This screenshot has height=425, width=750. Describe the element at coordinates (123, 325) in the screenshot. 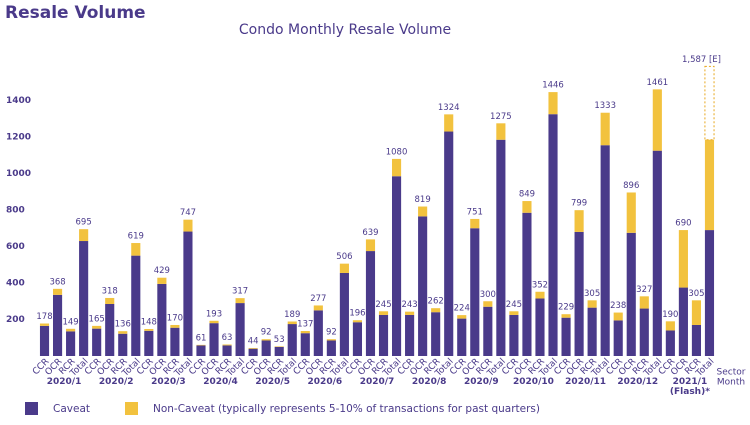

I see `total-label: 136` at that location.